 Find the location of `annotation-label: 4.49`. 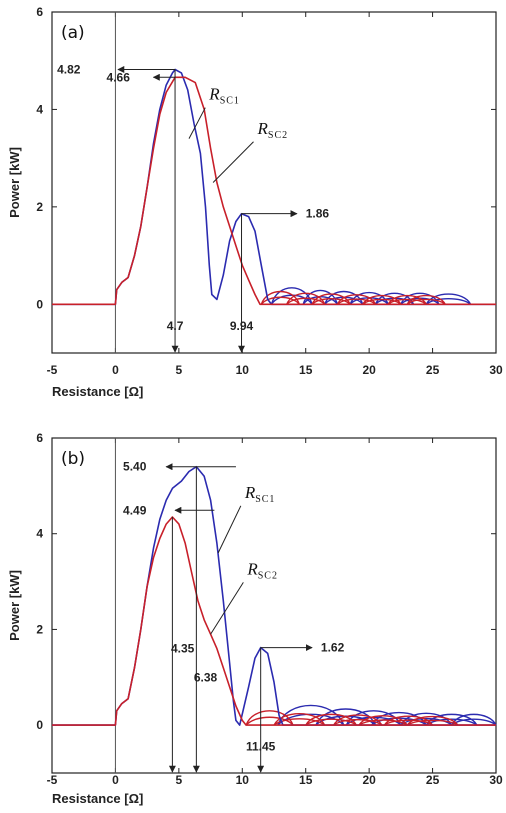

annotation-label: 4.49 is located at coordinates (135, 510).